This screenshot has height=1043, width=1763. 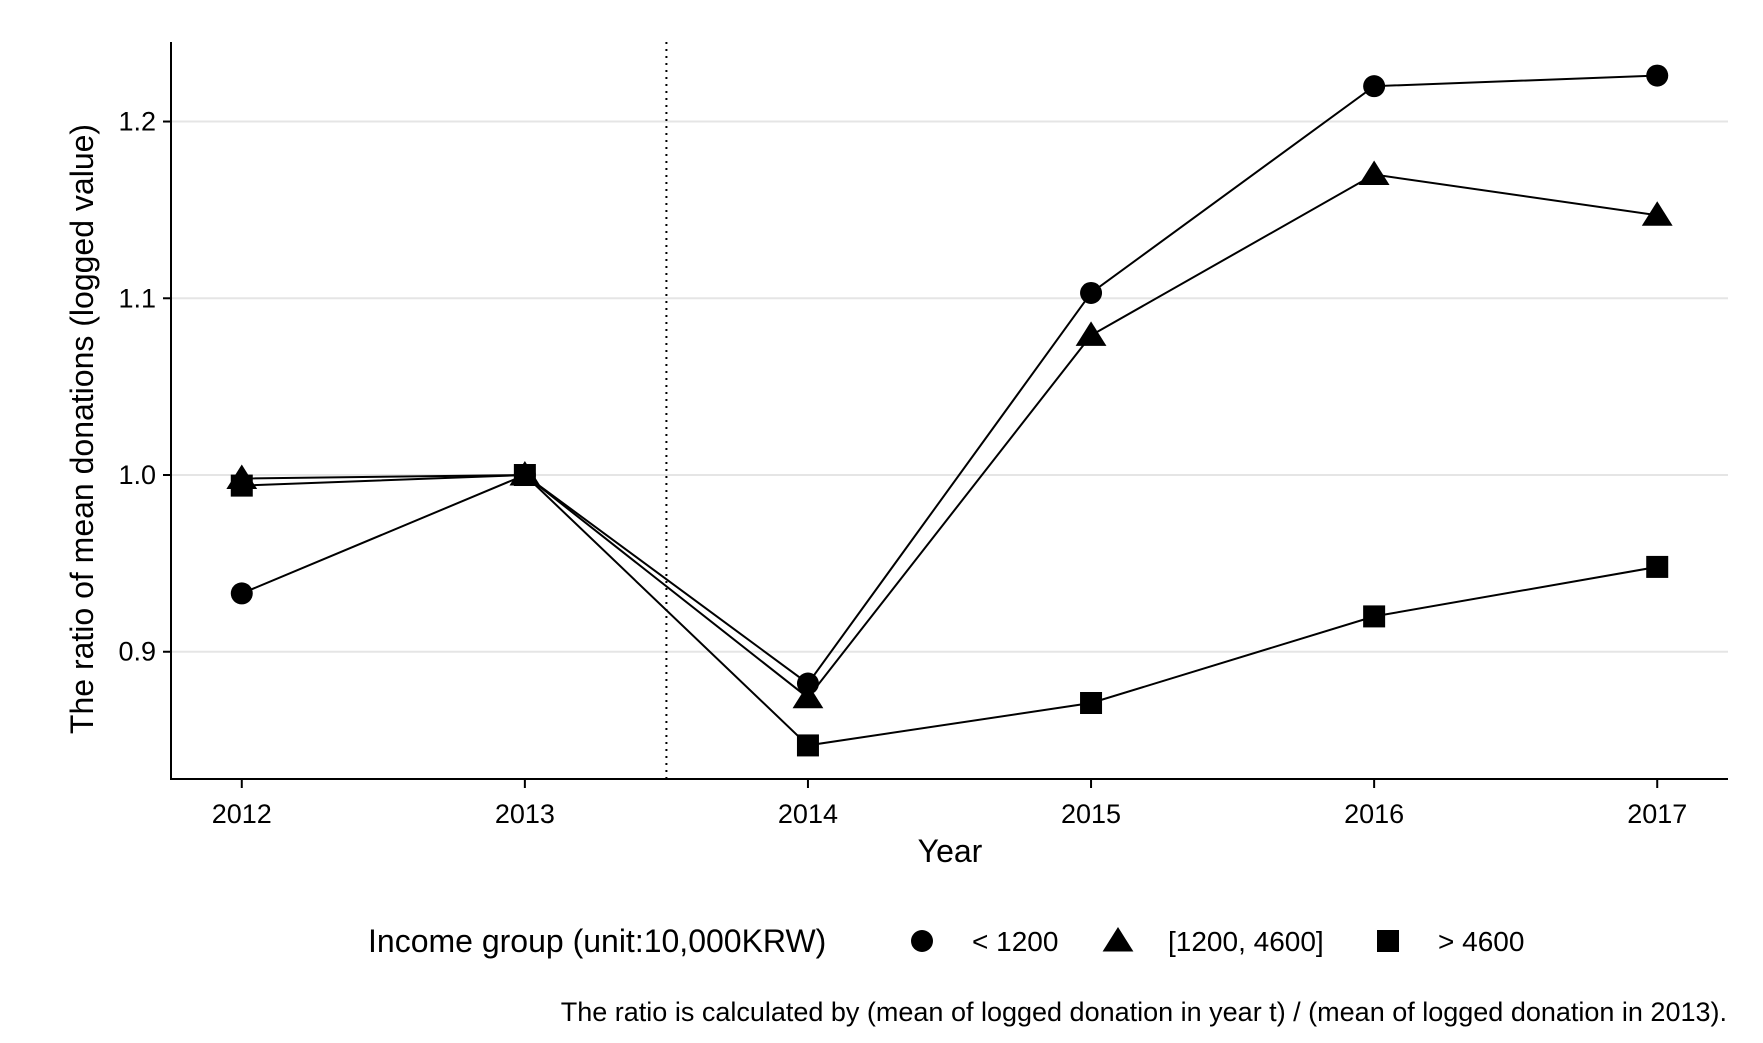 I want to click on legend-marker-circle, so click(x=922, y=941).